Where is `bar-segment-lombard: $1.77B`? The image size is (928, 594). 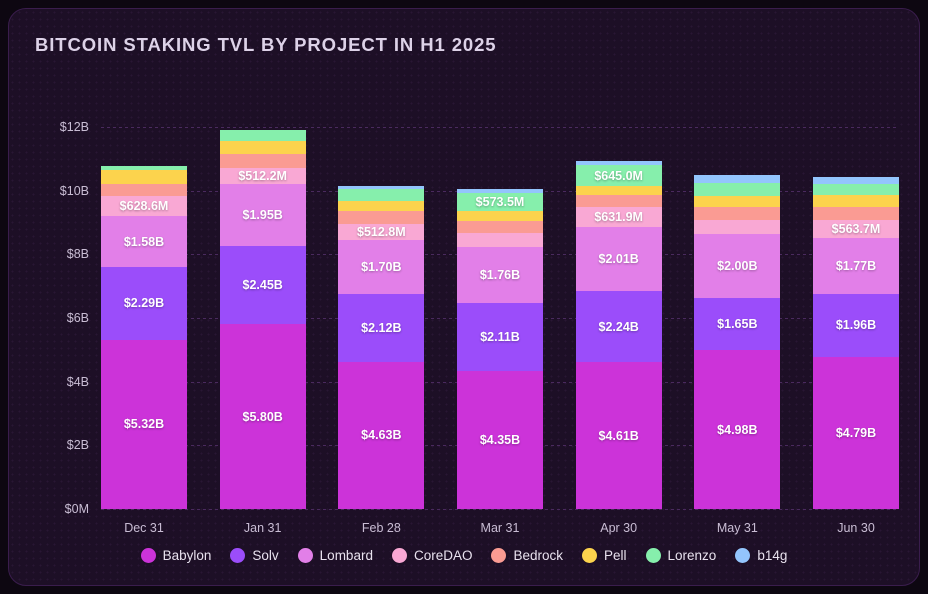 bar-segment-lombard: $1.77B is located at coordinates (856, 266).